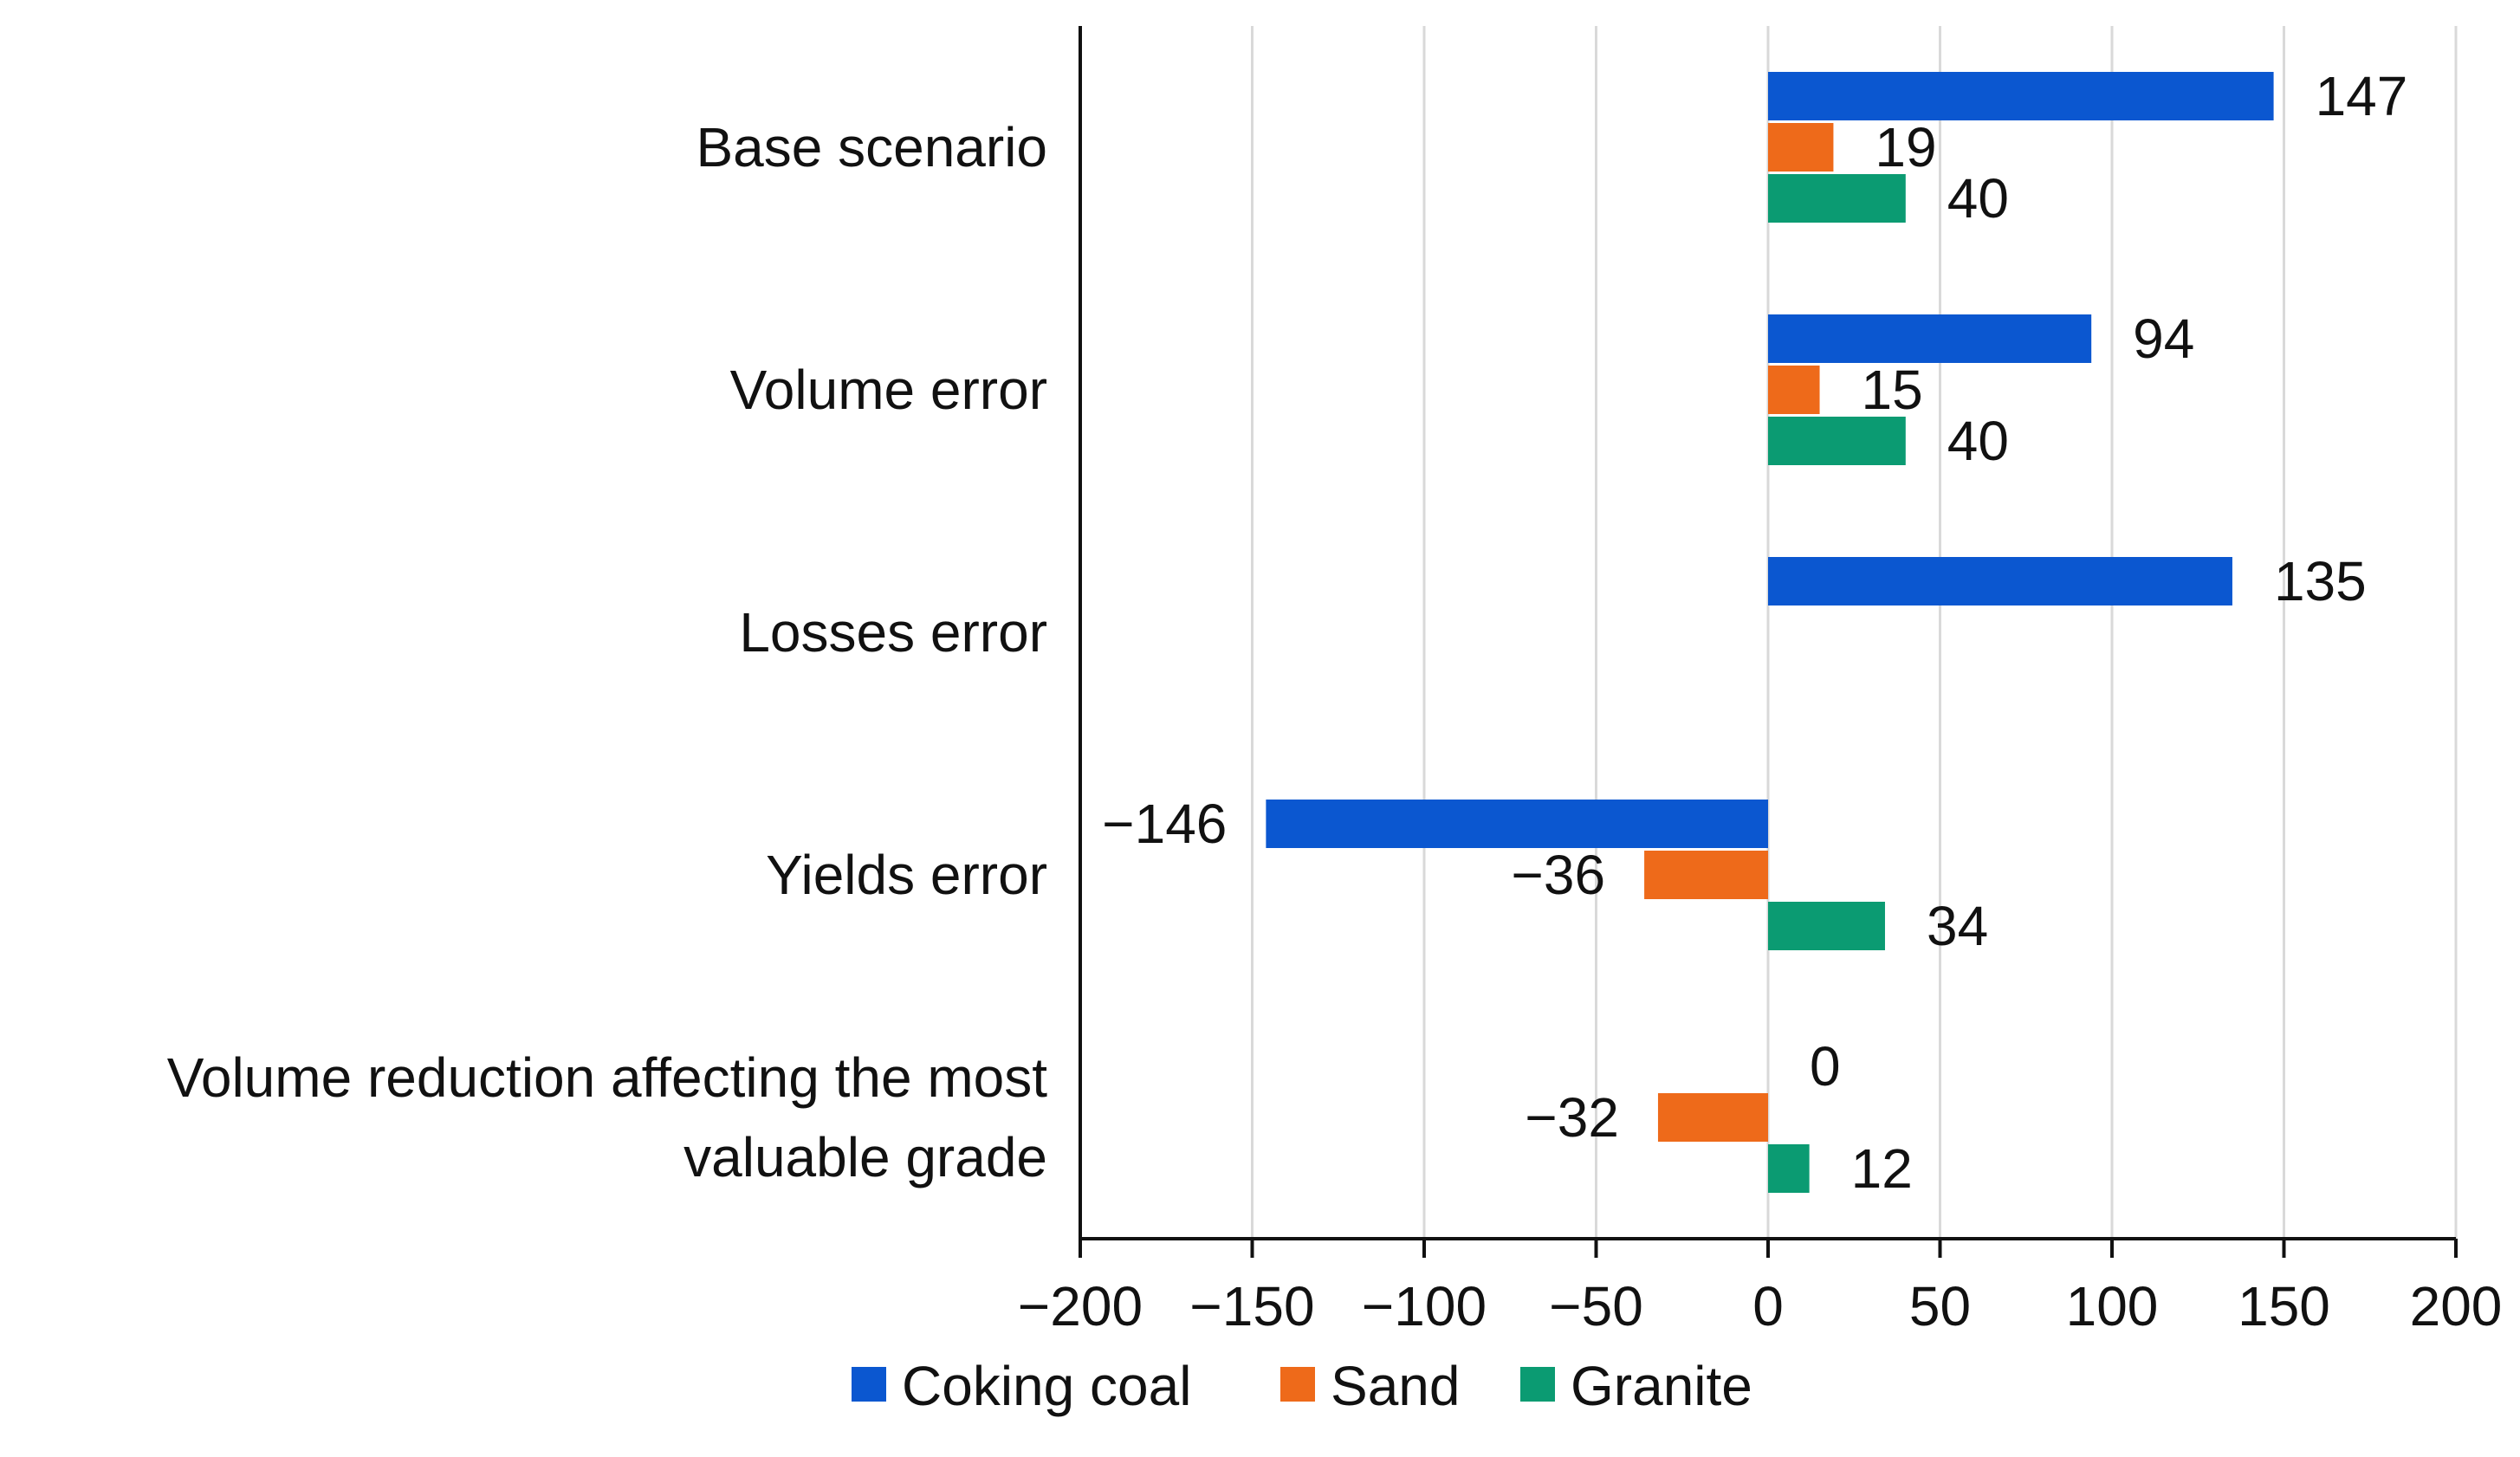  I want to click on category-label: Volume error, so click(888, 390).